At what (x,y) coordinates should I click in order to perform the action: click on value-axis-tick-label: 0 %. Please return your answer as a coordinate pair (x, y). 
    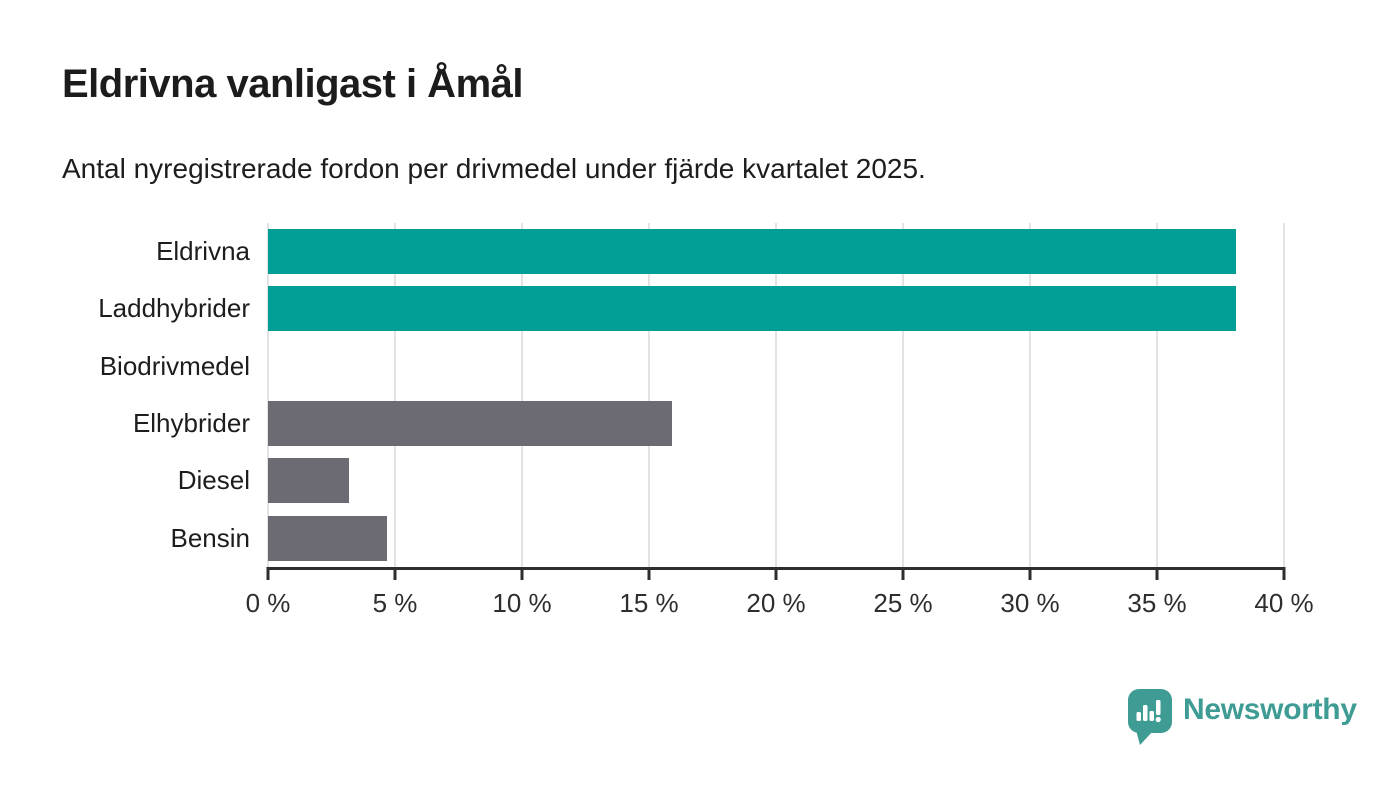
    Looking at the image, I should click on (268, 603).